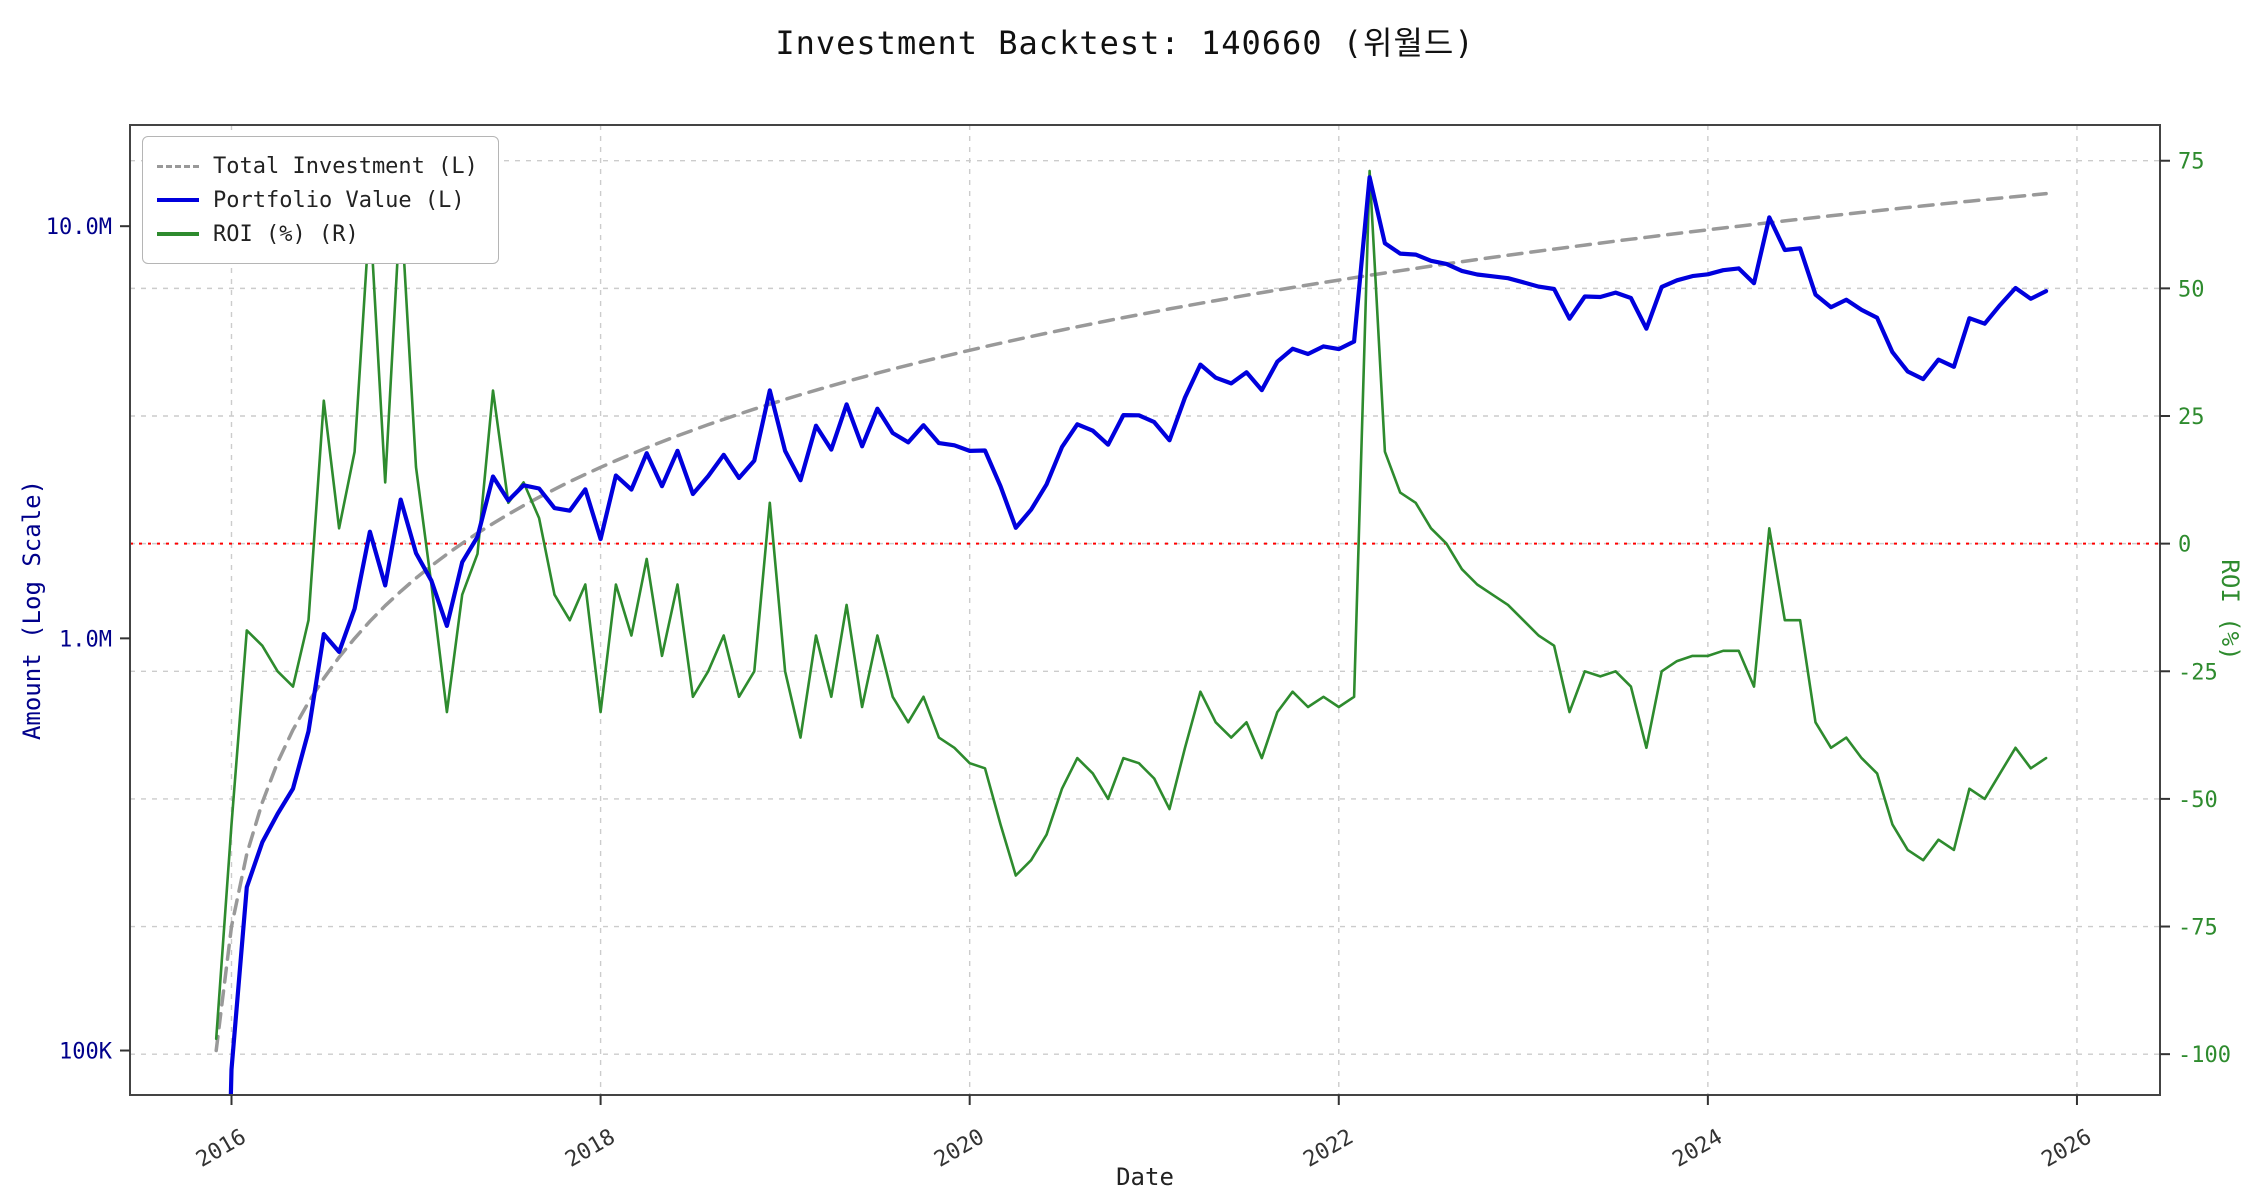 The image size is (2250, 1200). What do you see at coordinates (590, 1149) in the screenshot?
I see `x-tick-label: 2018` at bounding box center [590, 1149].